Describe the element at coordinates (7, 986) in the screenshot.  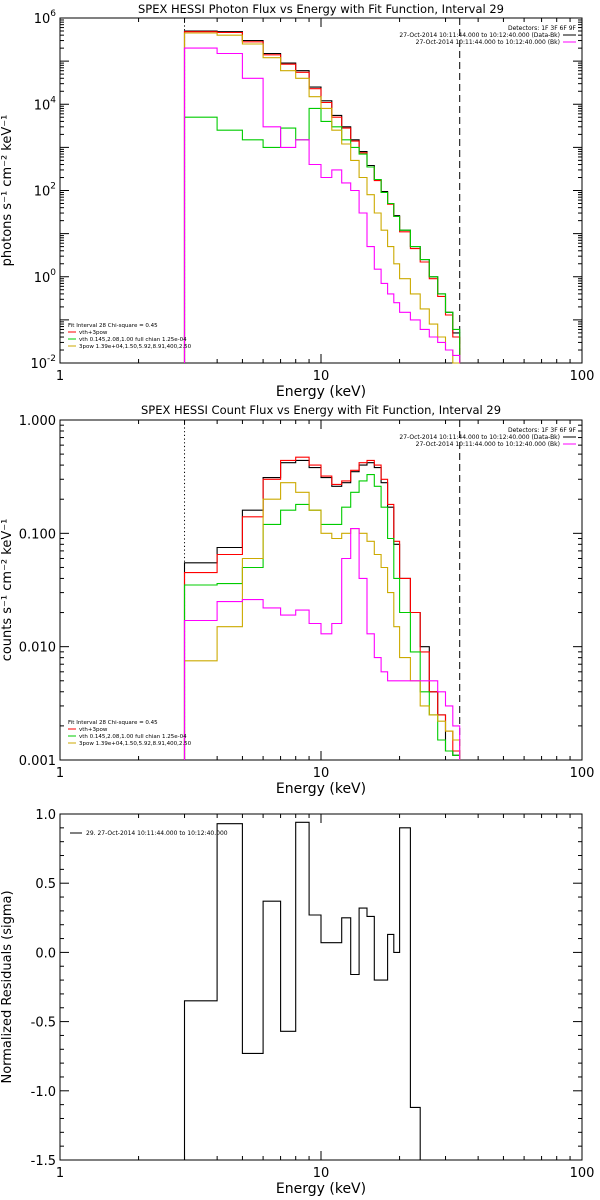
I see `y-axis-label: Normalized Residuals (sigma)` at that location.